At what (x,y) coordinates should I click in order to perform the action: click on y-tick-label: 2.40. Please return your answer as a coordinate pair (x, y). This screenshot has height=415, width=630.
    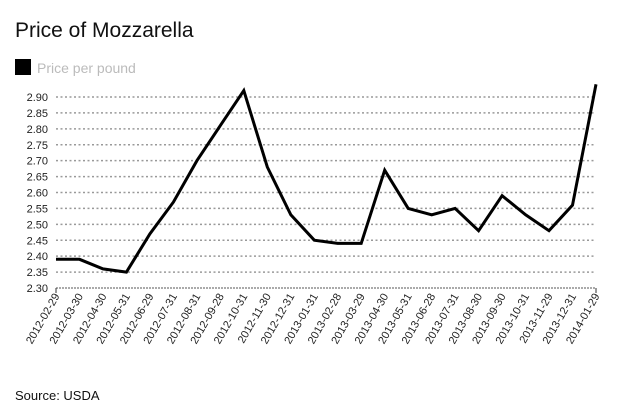
    Looking at the image, I should click on (37, 257).